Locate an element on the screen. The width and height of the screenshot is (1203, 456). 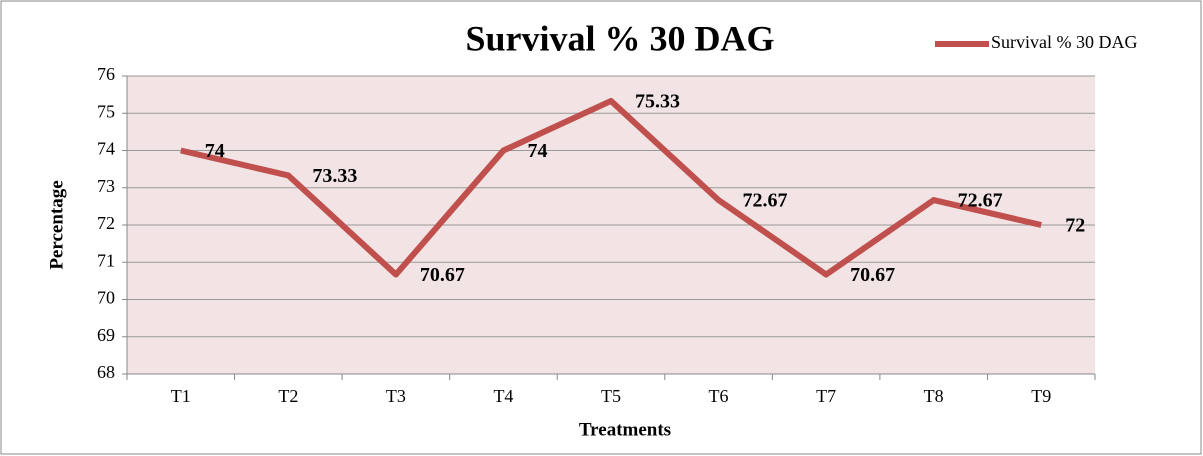
legend-label: Survival % 30 DAG is located at coordinates (1064, 42).